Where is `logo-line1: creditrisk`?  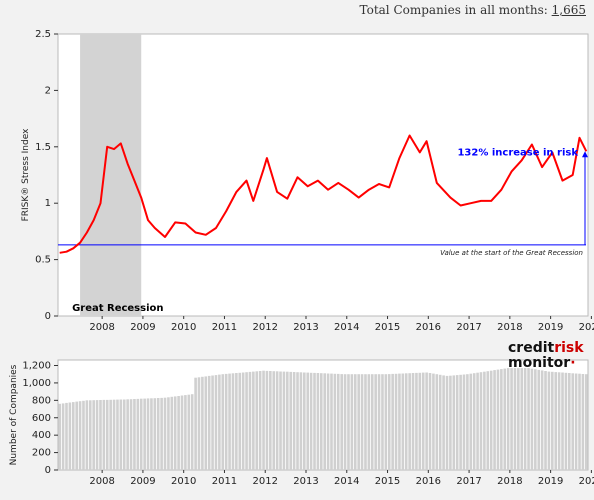 logo-line1: creditrisk is located at coordinates (546, 348).